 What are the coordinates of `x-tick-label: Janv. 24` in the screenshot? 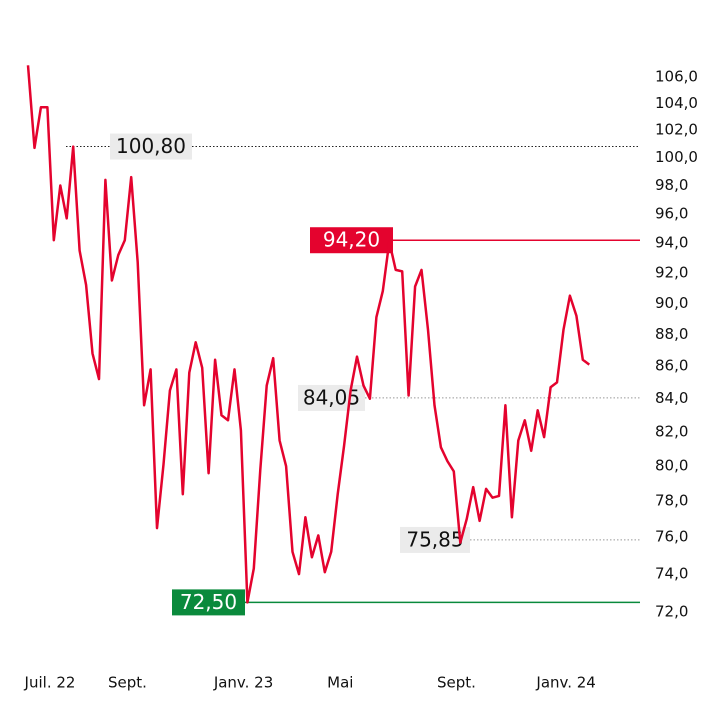 It's located at (565, 683).